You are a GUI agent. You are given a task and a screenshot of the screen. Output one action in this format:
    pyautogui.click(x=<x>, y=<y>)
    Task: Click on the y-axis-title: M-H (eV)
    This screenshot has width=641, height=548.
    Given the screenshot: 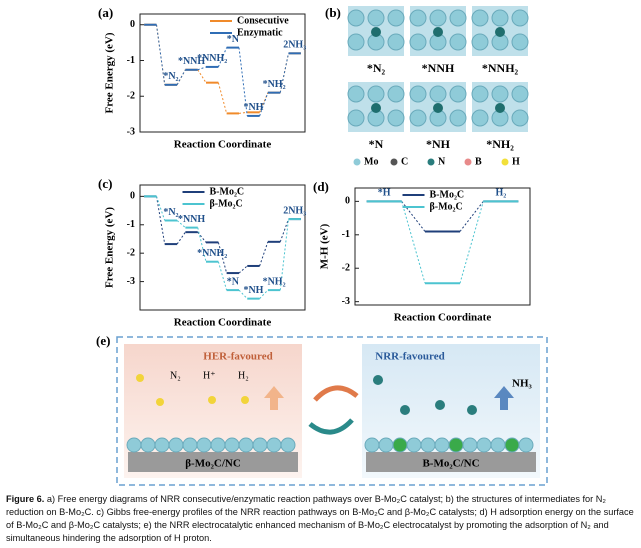 What is the action you would take?
    pyautogui.click(x=325, y=246)
    